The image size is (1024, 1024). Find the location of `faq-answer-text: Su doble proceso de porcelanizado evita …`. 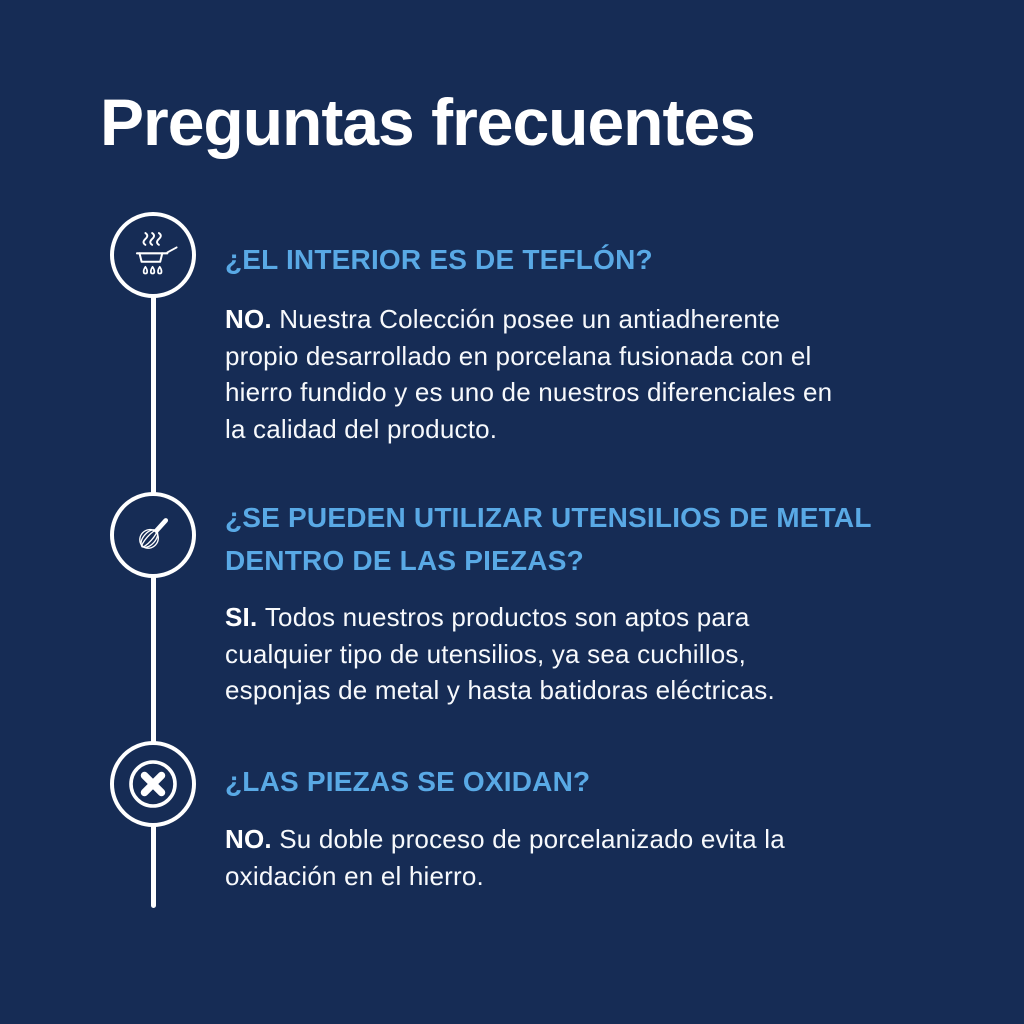

faq-answer-text: Su doble proceso de porcelanizado evita … is located at coordinates (505, 857).